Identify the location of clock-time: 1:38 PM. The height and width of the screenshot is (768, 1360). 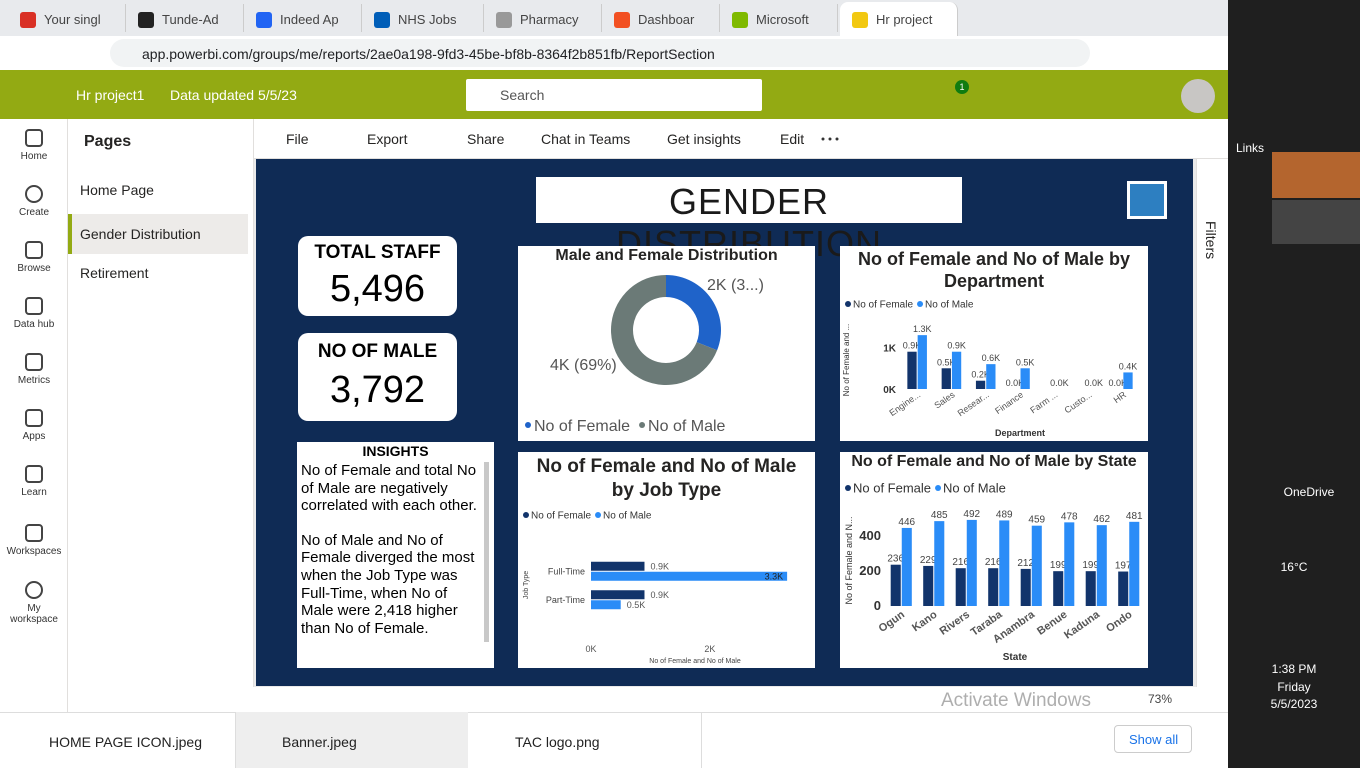
(1294, 669).